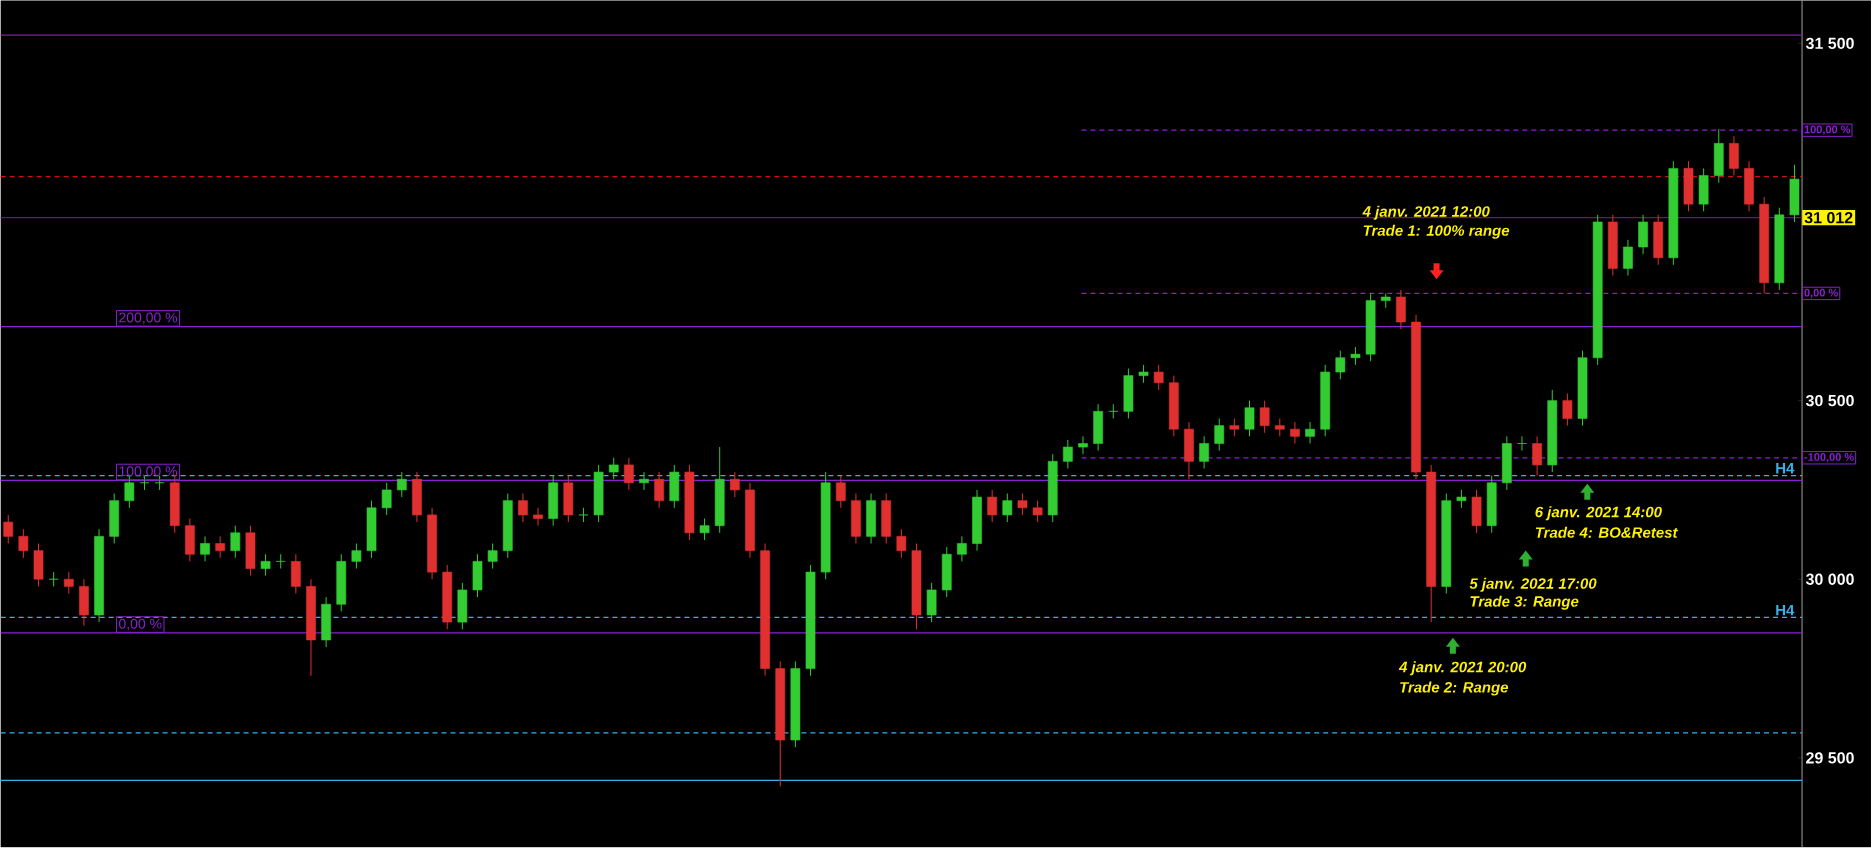 This screenshot has width=1871, height=848. What do you see at coordinates (1436, 232) in the screenshot?
I see `annotation: Trade 1: 100% range` at bounding box center [1436, 232].